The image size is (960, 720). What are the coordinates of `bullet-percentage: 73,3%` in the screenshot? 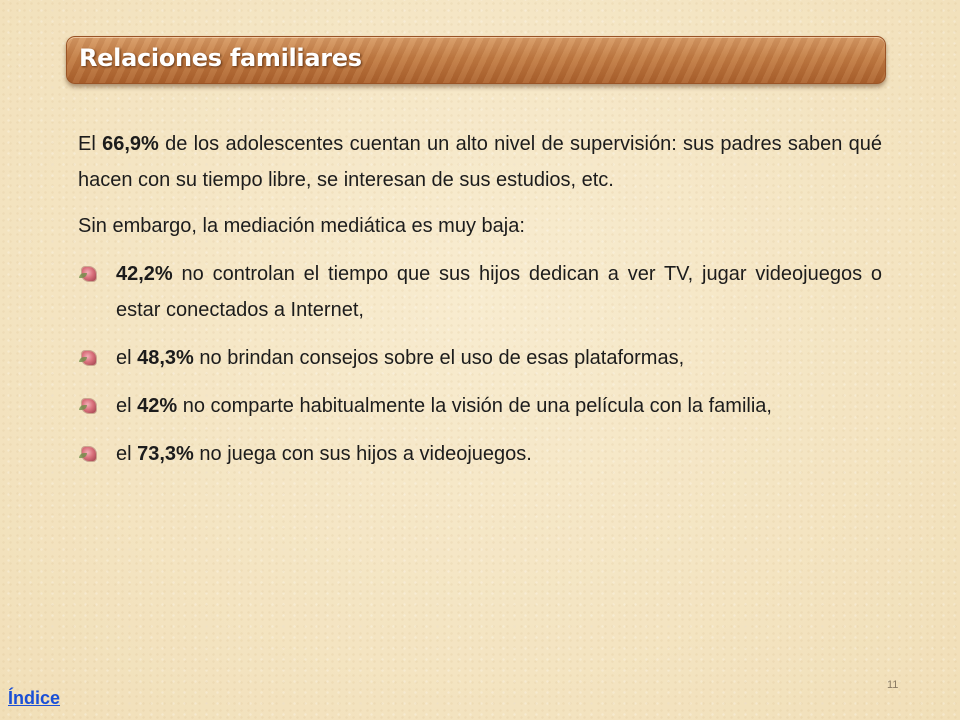 It's located at (165, 454).